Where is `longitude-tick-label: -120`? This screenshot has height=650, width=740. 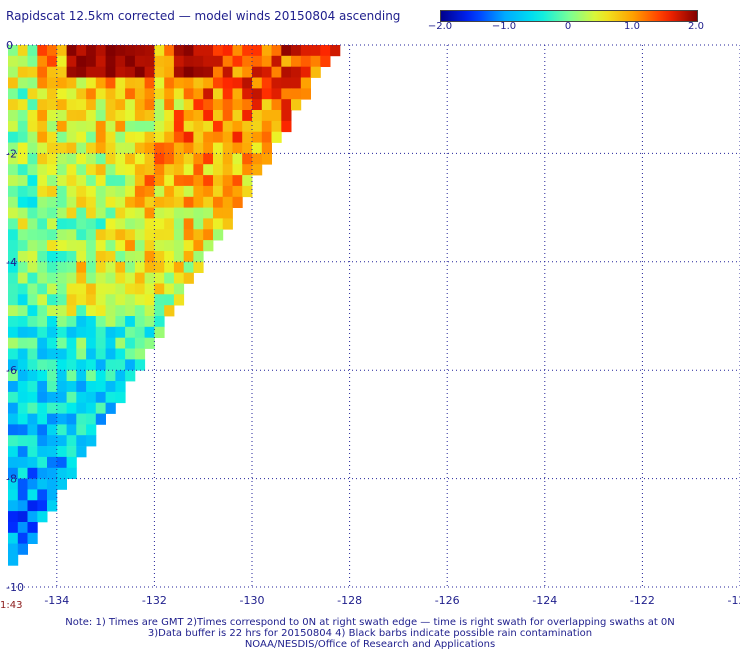 longitude-tick-label: -120 is located at coordinates (734, 600).